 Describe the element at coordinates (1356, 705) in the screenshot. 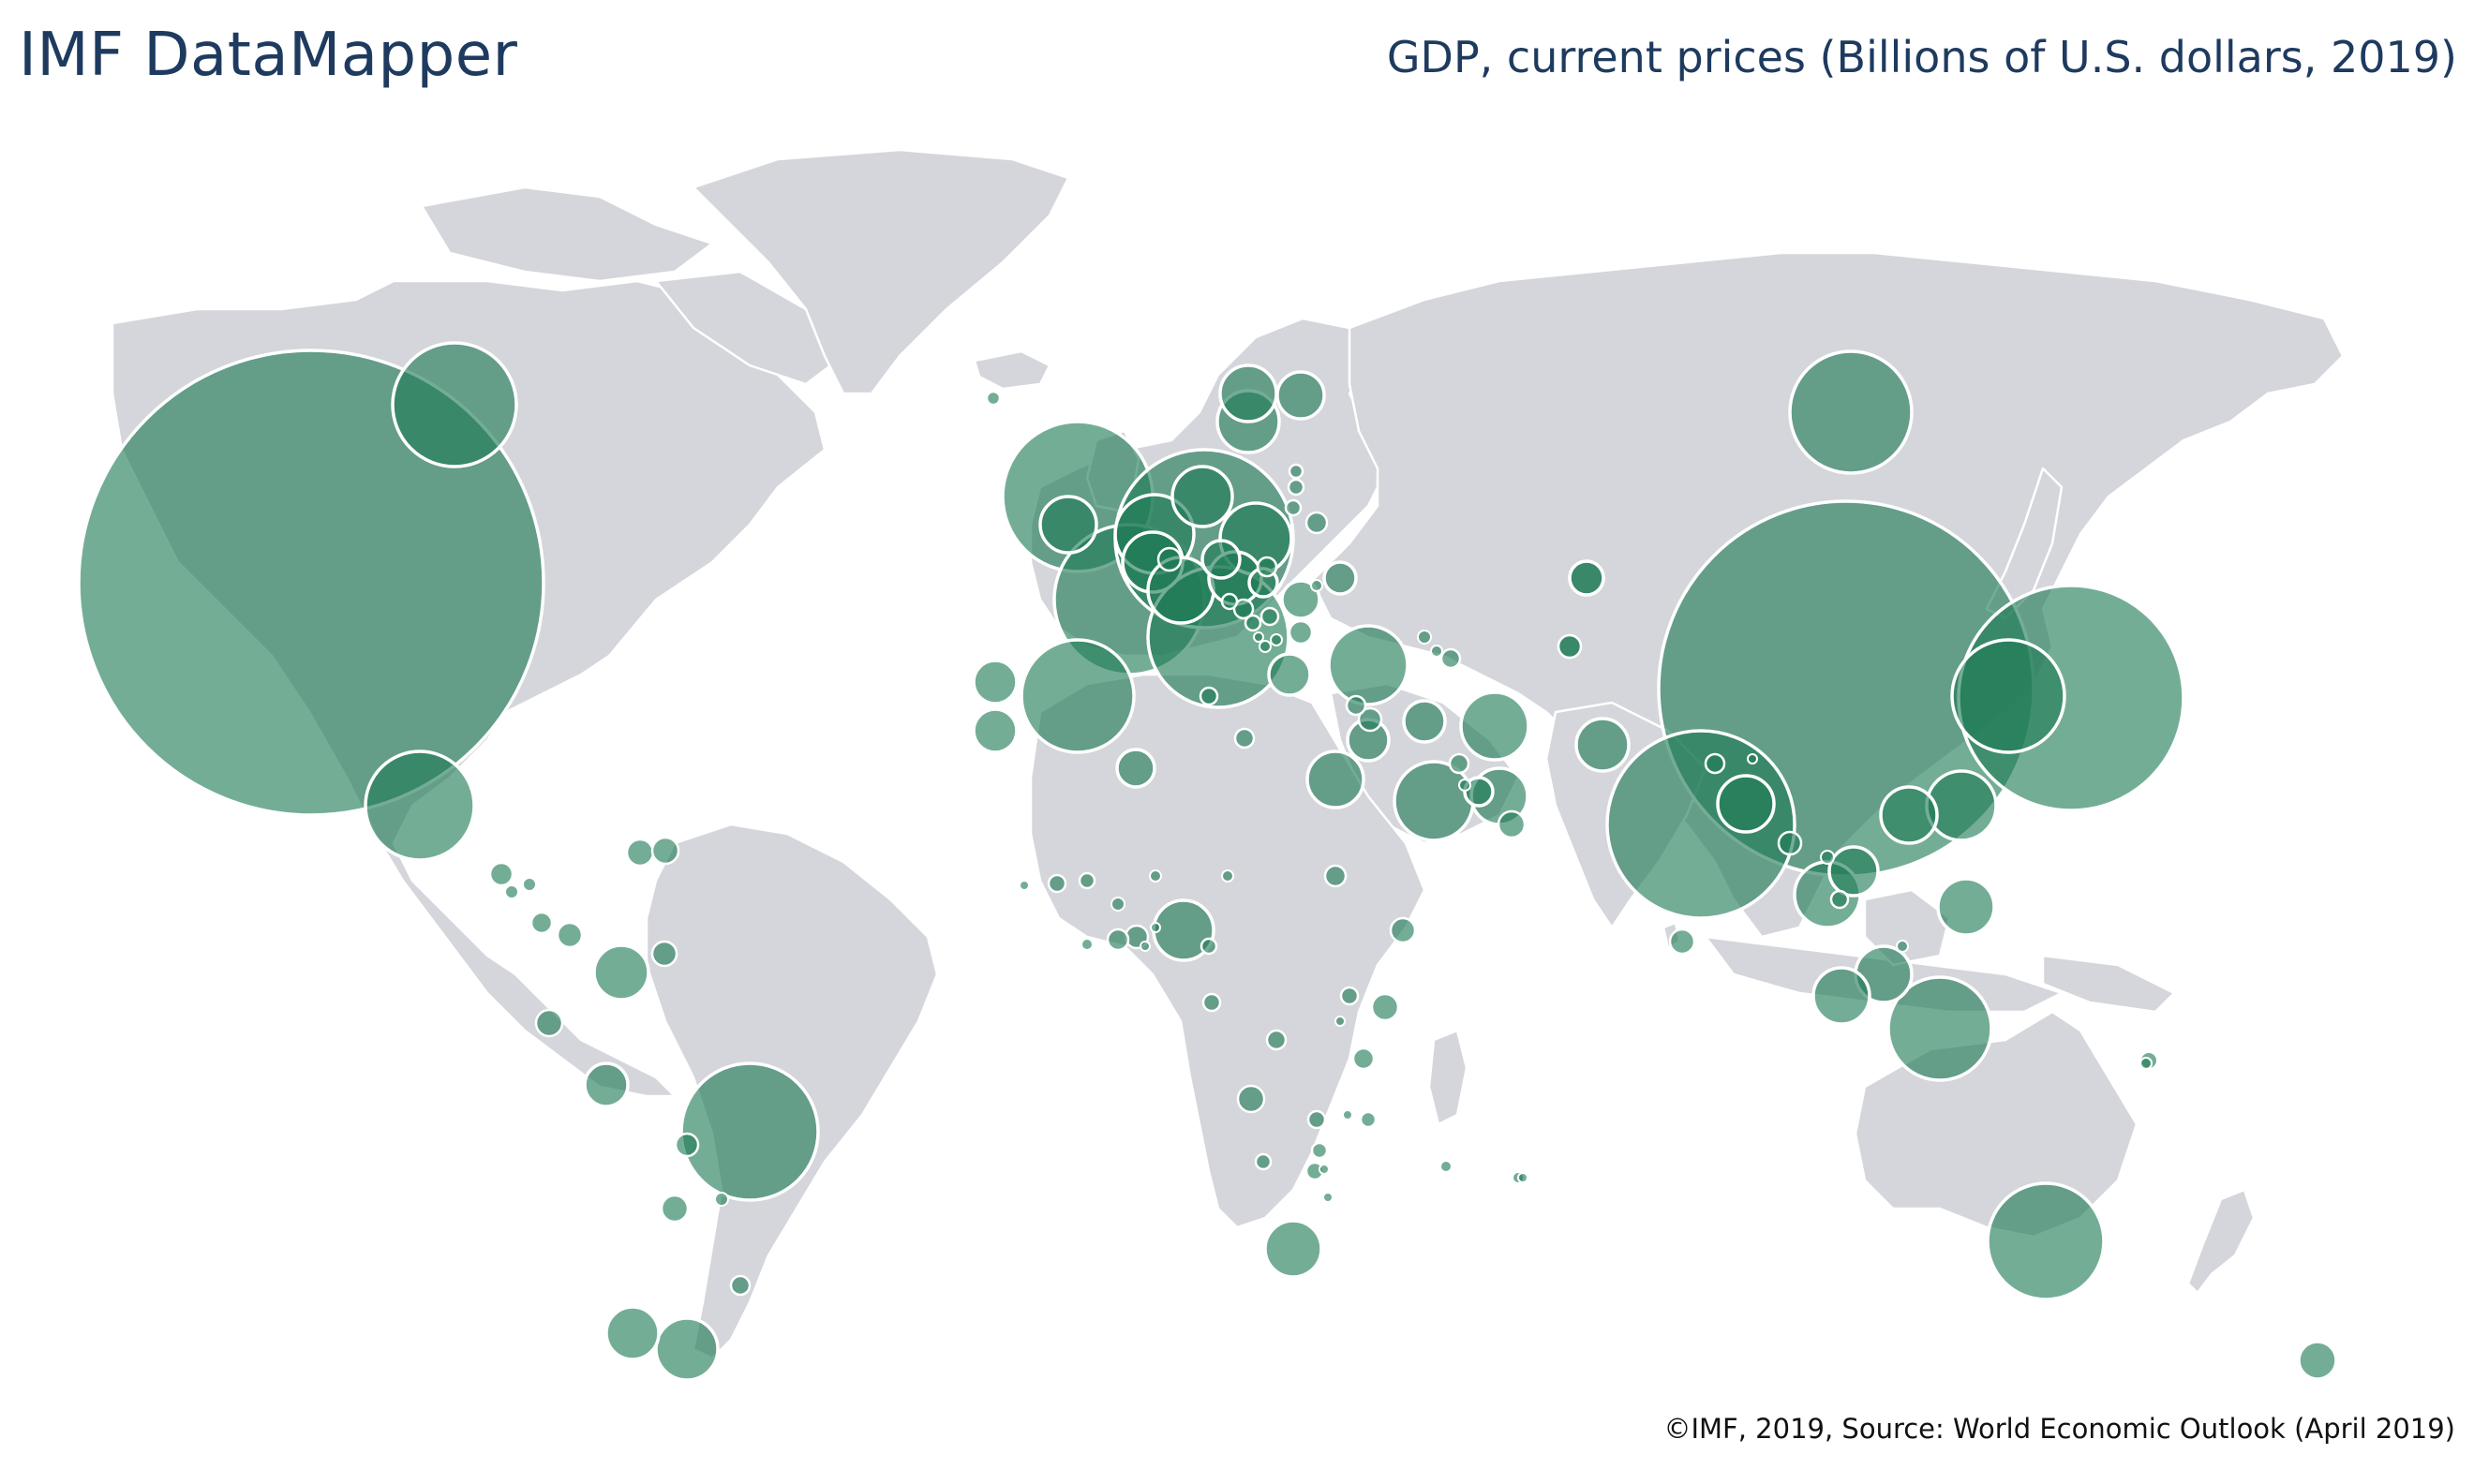

I see `bubble-lebanon` at that location.